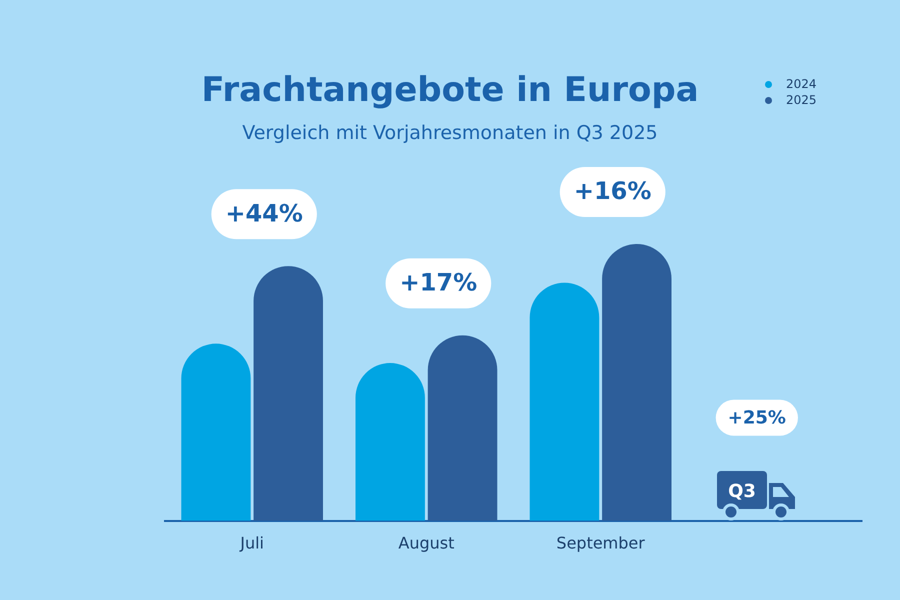 This screenshot has height=600, width=900. I want to click on x-tick-label: August, so click(426, 543).